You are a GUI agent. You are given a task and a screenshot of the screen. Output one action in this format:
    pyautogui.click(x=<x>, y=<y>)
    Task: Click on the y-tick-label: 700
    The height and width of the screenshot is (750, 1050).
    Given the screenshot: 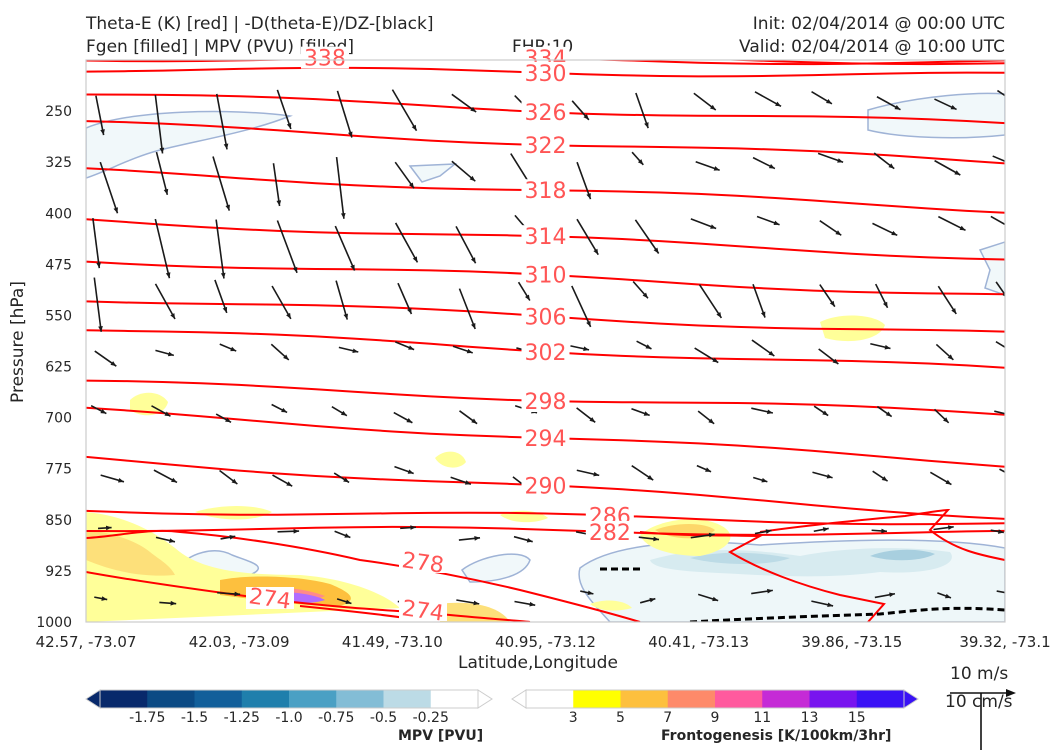 What is the action you would take?
    pyautogui.click(x=58, y=419)
    